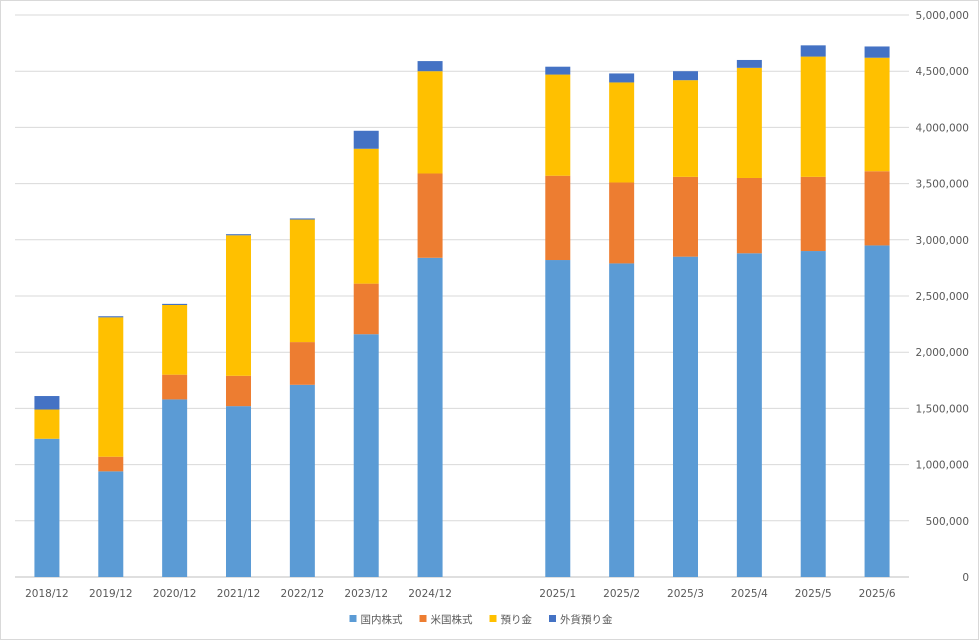 This screenshot has height=643, width=979. What do you see at coordinates (366, 594) in the screenshot?
I see `x-tick-label: 2023/12` at bounding box center [366, 594].